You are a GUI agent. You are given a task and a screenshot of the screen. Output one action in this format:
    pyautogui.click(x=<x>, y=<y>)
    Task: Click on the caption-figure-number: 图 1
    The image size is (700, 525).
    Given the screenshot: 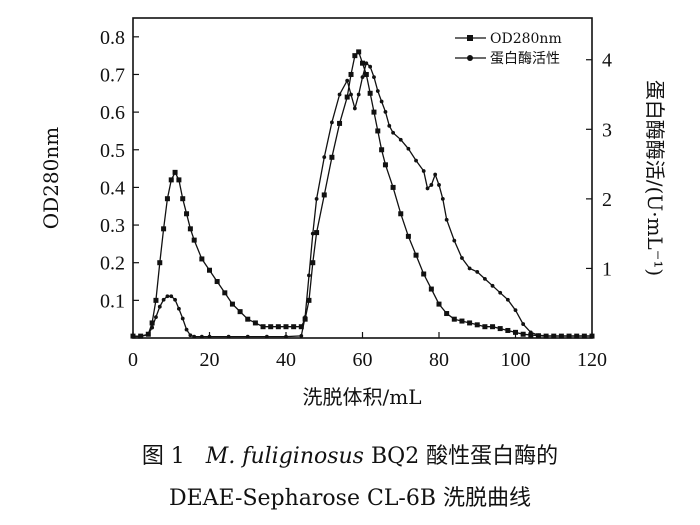 What is the action you would take?
    pyautogui.click(x=163, y=456)
    